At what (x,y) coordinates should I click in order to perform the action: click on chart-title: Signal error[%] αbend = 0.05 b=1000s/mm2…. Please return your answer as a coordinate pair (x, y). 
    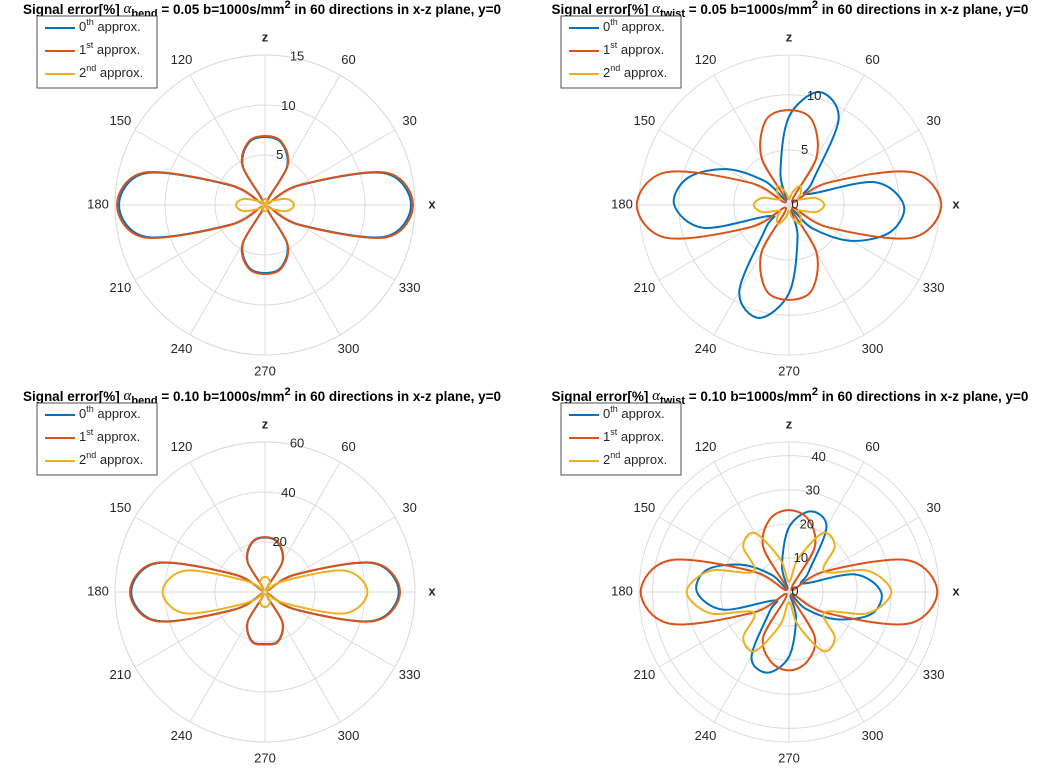
    Looking at the image, I should click on (262, 10).